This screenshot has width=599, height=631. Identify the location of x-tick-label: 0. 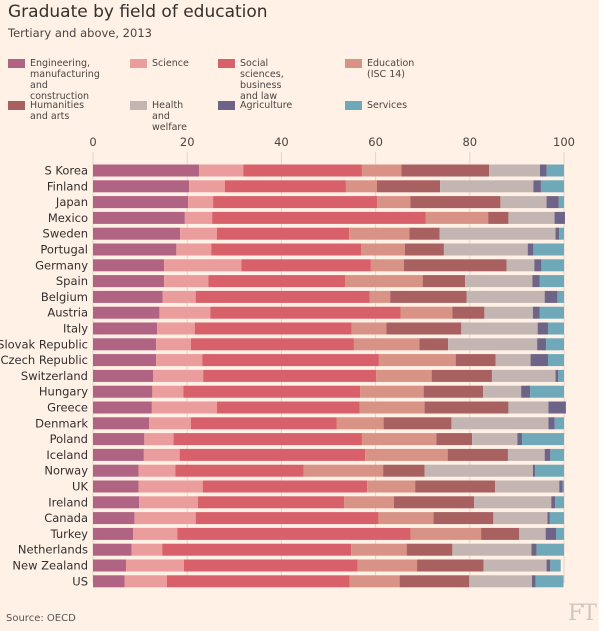
(92, 142).